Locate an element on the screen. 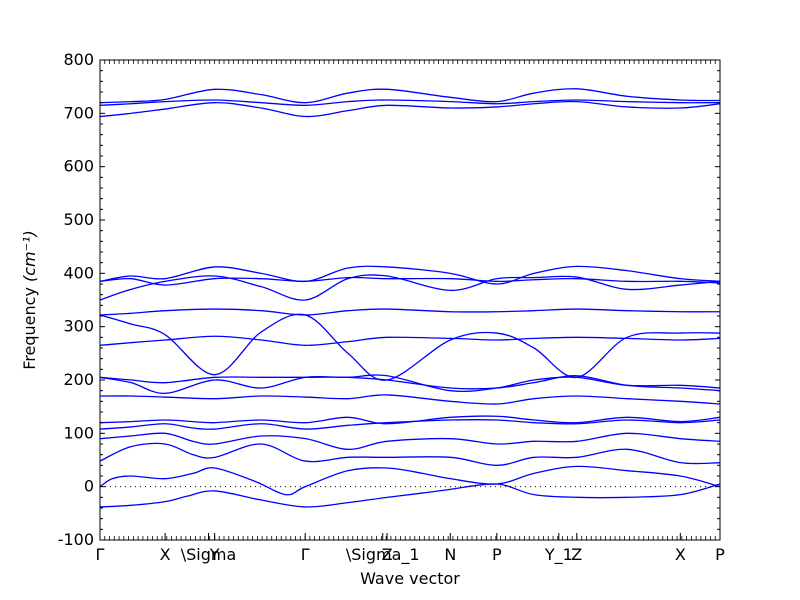  y-tick-label: 400 is located at coordinates (78, 272).